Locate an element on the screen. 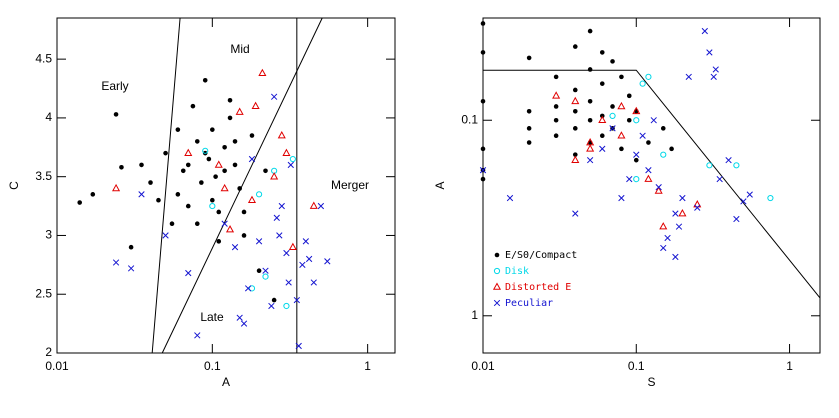 The width and height of the screenshot is (839, 418). y-tick-label: 2.5 is located at coordinates (43, 293).